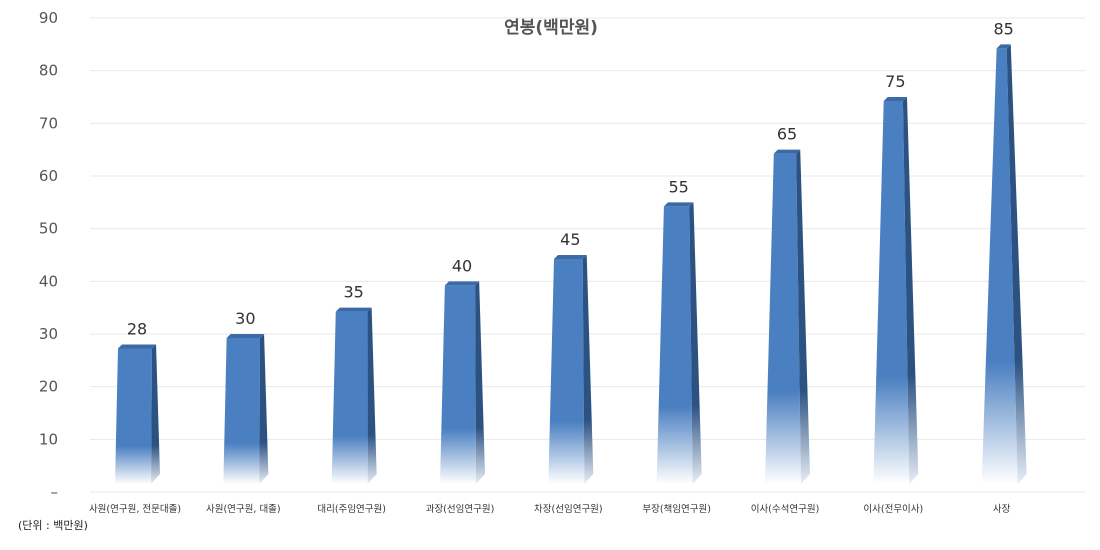 The width and height of the screenshot is (1100, 550). Describe the element at coordinates (48, 334) in the screenshot. I see `y-tick-label: 30` at that location.